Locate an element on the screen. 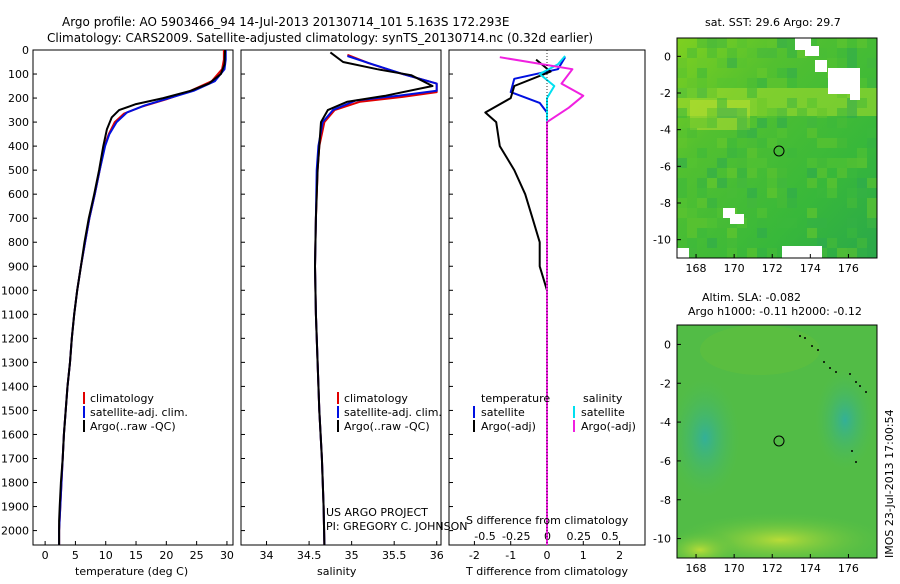 Image resolution: width=900 pixels, height=584 pixels. x-tick-label: 10 is located at coordinates (106, 555).